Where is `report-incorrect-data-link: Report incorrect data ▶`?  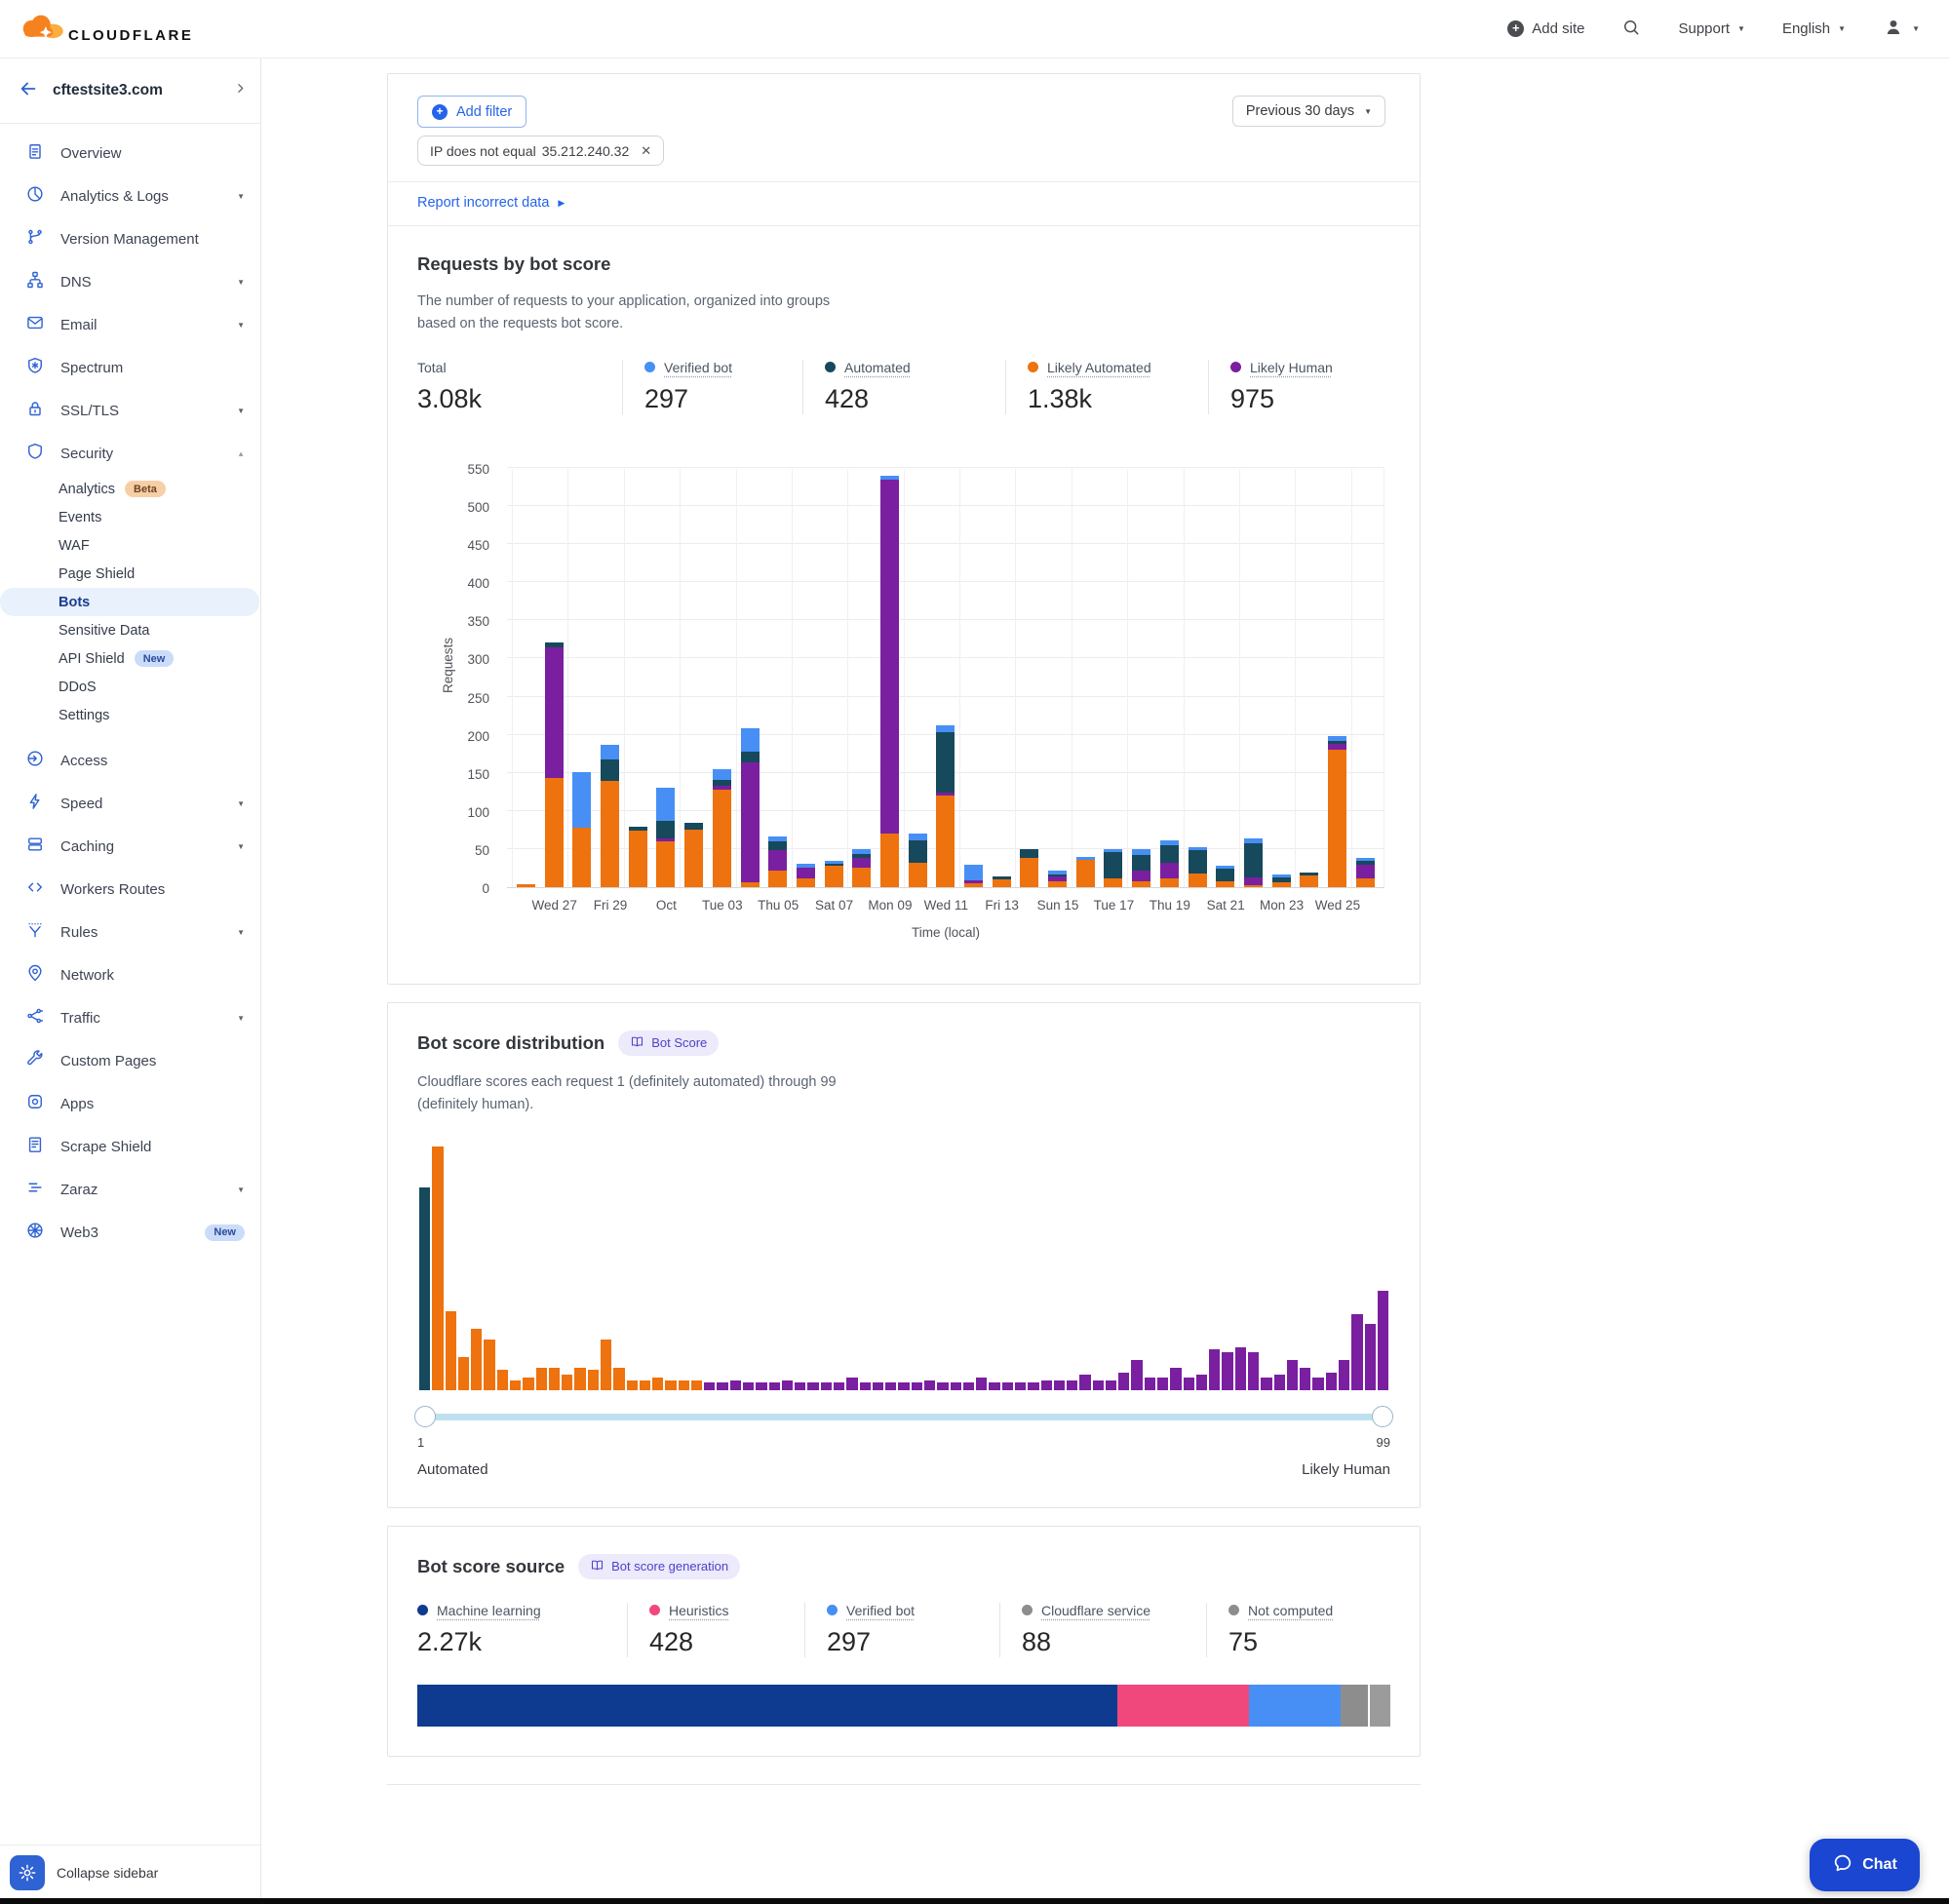
report-incorrect-data-link: Report incorrect data ▶ is located at coordinates (491, 203).